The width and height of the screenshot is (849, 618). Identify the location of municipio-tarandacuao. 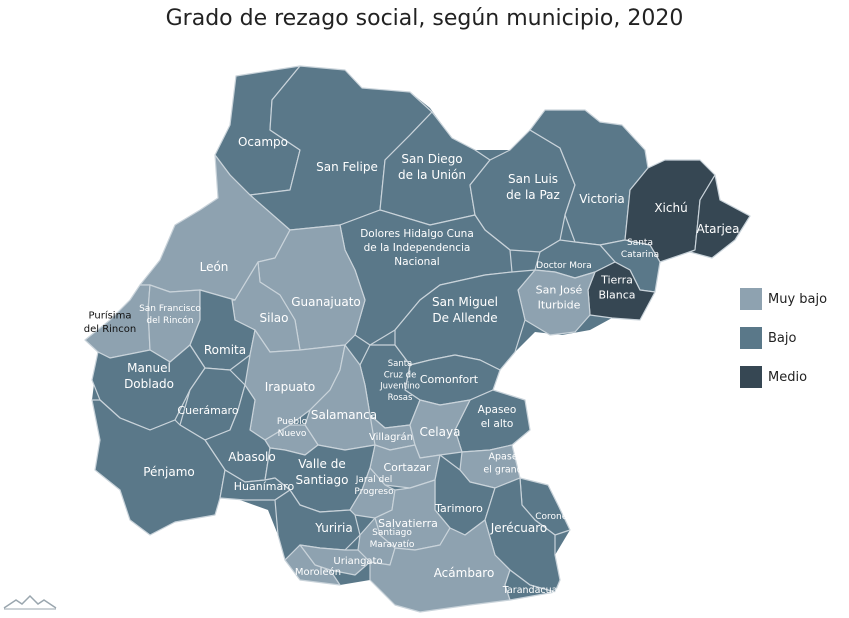
(530, 585).